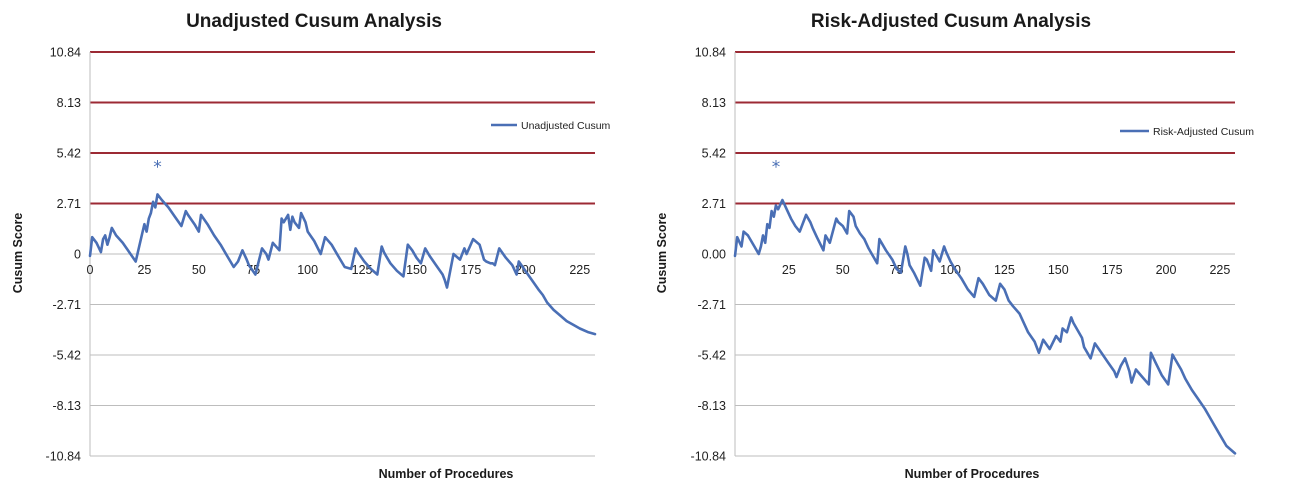 The image size is (1289, 485). What do you see at coordinates (1166, 270) in the screenshot?
I see `x-tick-label: 200` at bounding box center [1166, 270].